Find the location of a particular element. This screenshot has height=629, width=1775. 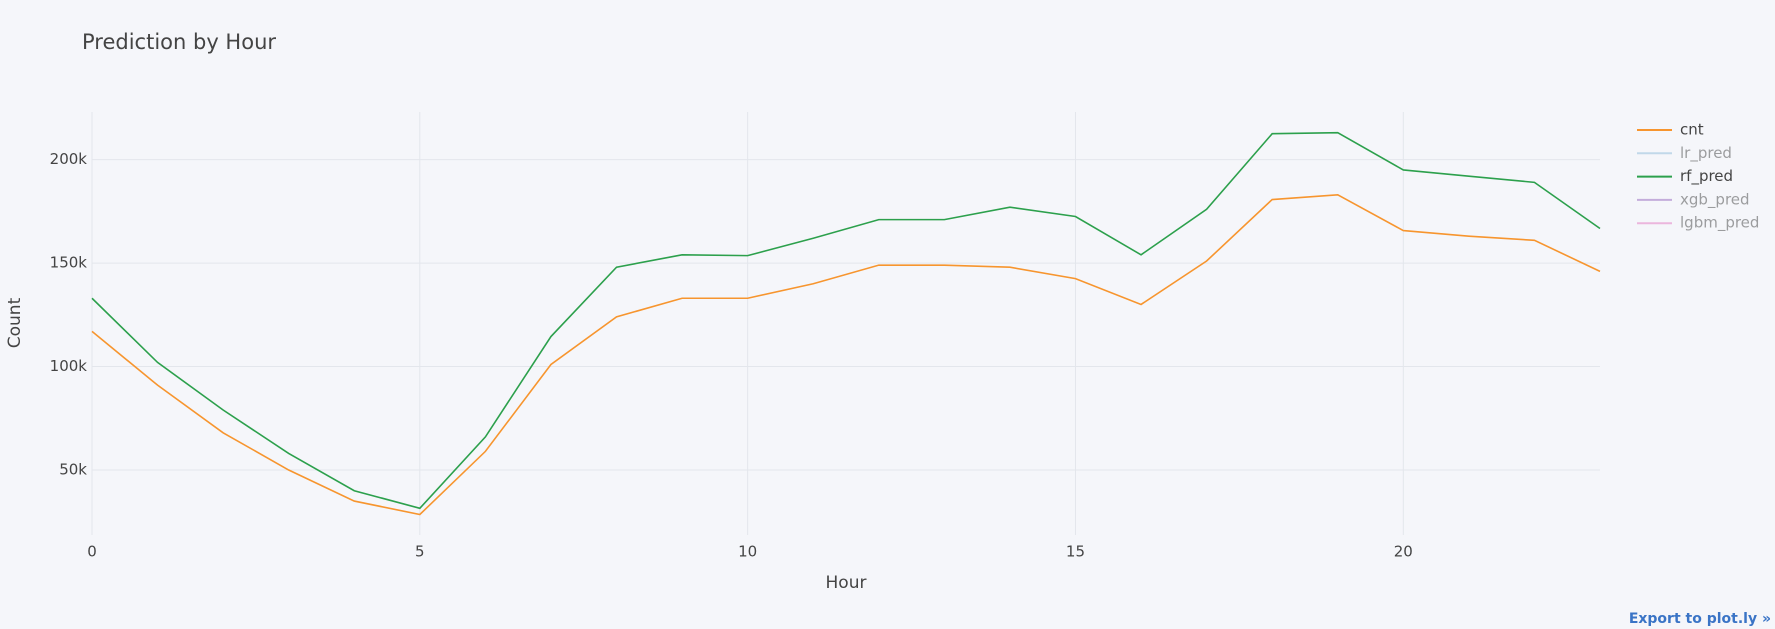

y-tick-label: 150k is located at coordinates (69, 263).